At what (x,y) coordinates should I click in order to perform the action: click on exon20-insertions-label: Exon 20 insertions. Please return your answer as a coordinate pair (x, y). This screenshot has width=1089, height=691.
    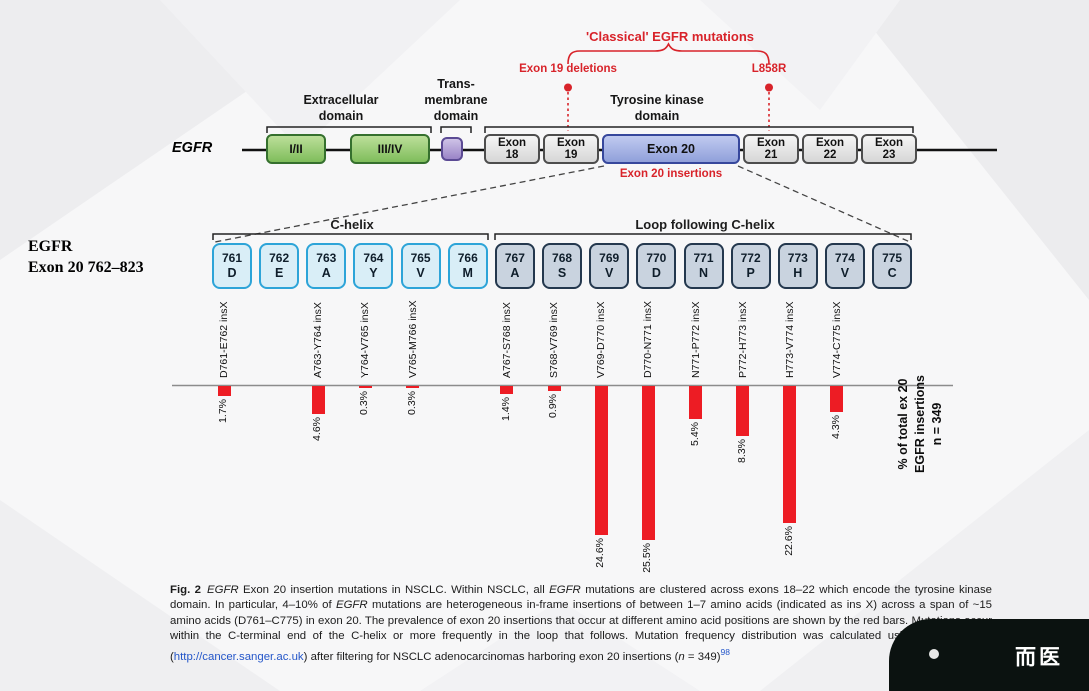
    Looking at the image, I should click on (671, 174).